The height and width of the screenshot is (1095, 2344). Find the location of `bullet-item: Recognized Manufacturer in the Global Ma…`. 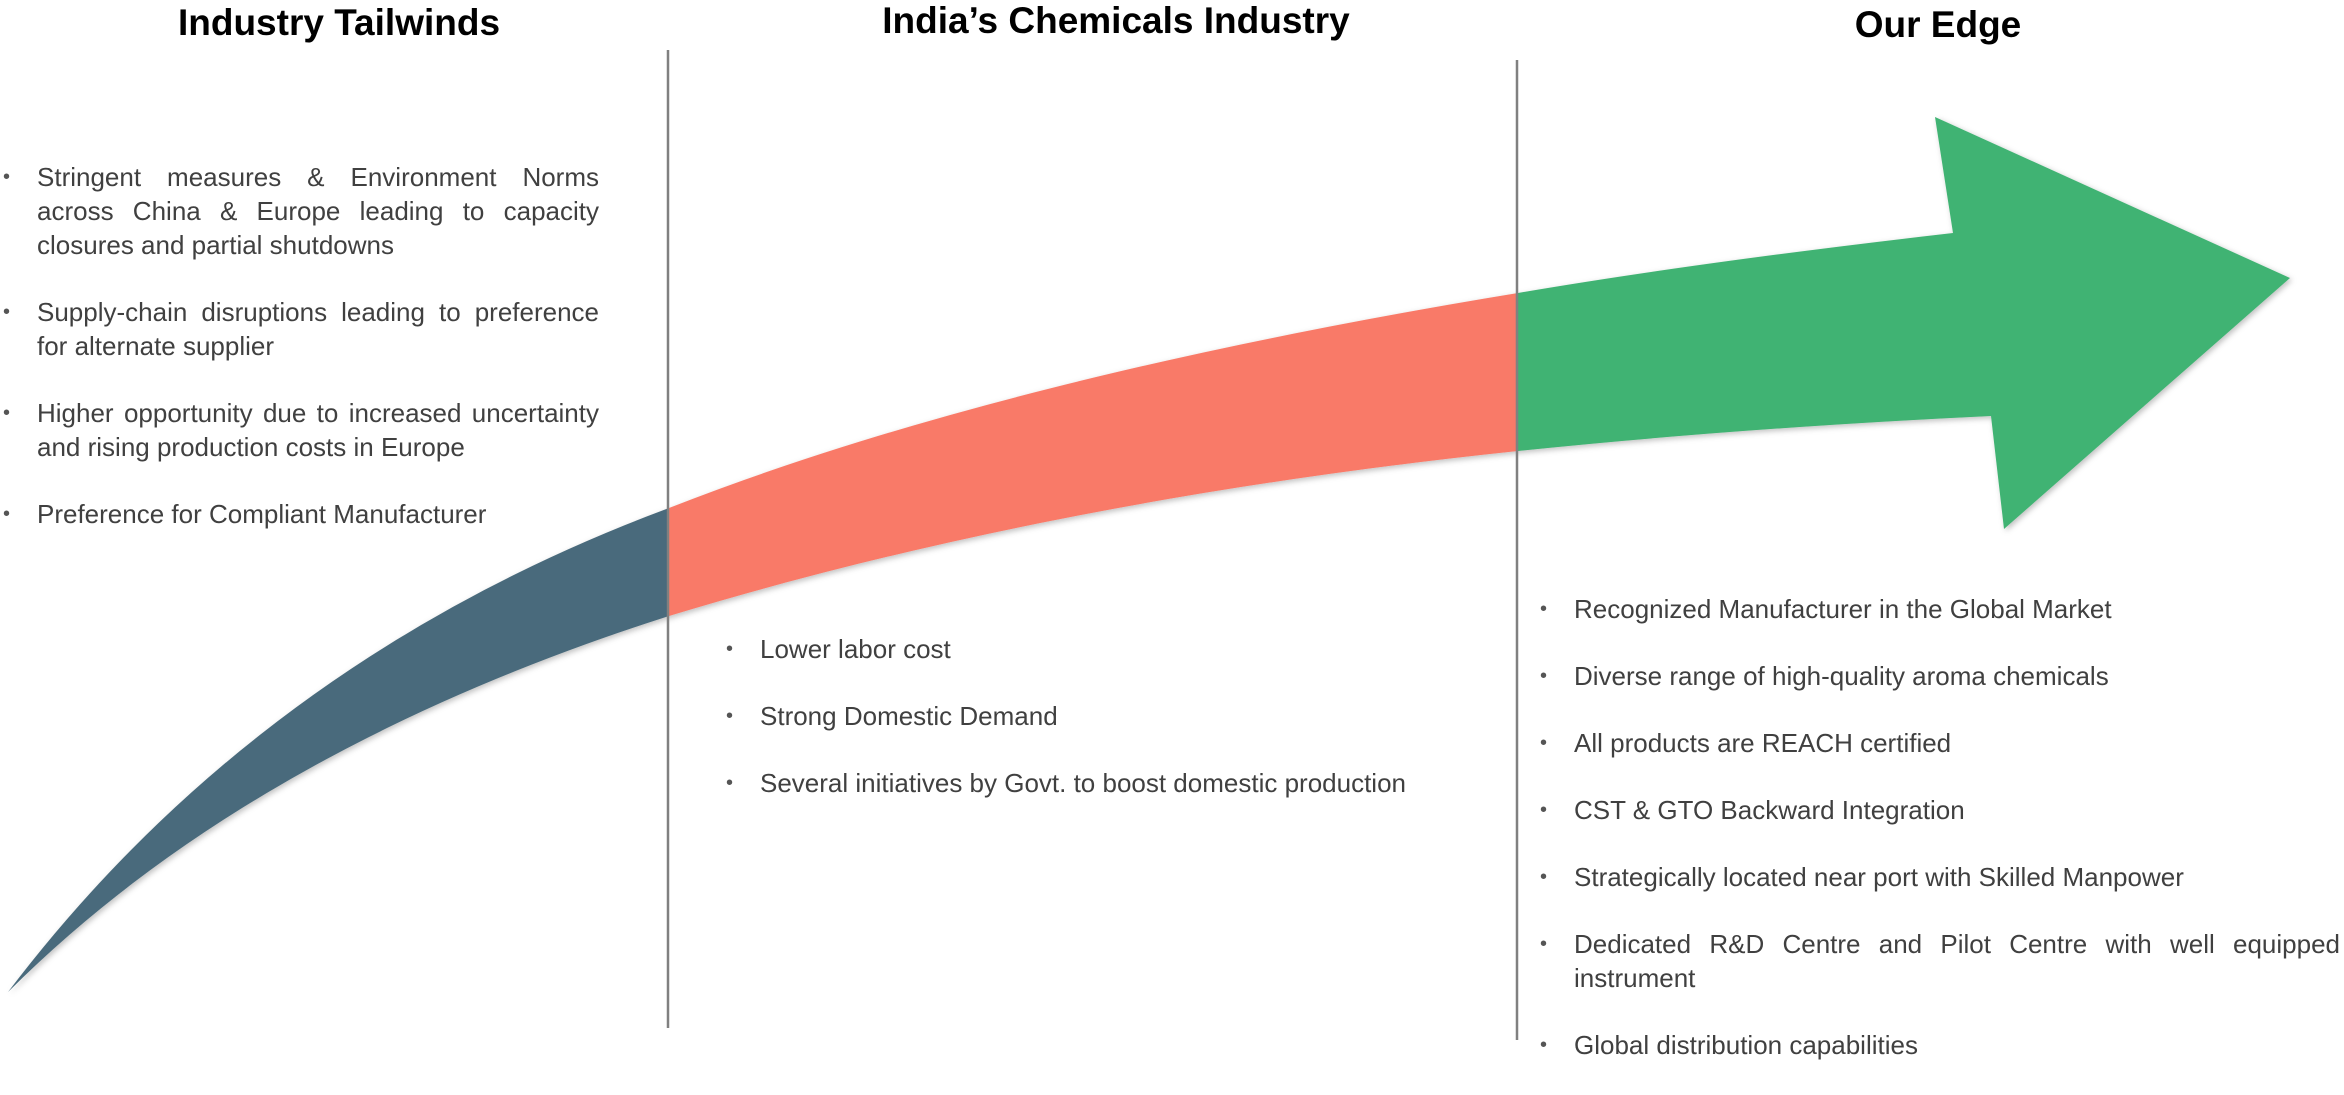

bullet-item: Recognized Manufacturer in the Global Ma… is located at coordinates (1940, 609).